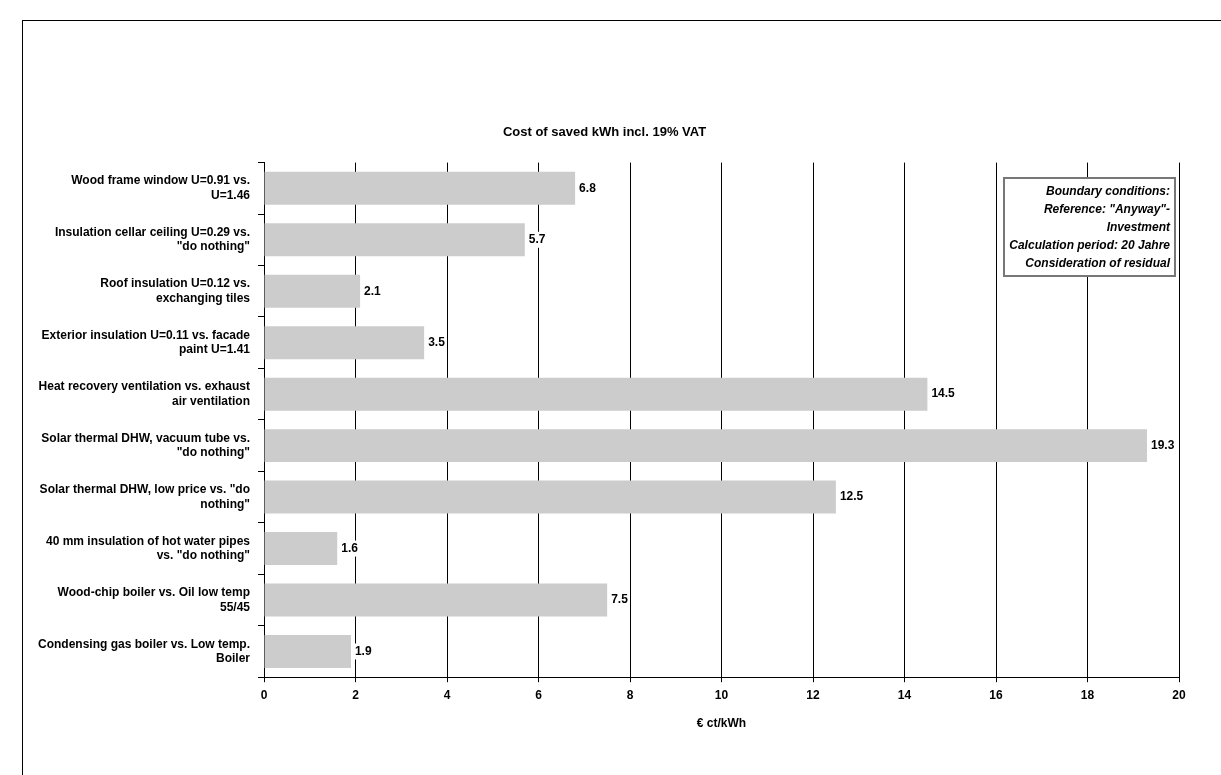 The image size is (1221, 775). Describe the element at coordinates (537, 239) in the screenshot. I see `data-label: 5.7` at that location.